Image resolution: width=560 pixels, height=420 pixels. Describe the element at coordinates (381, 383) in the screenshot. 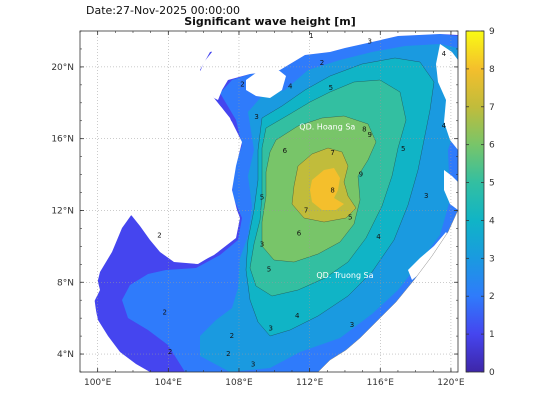

I see `x-tick-label: 116°E` at that location.